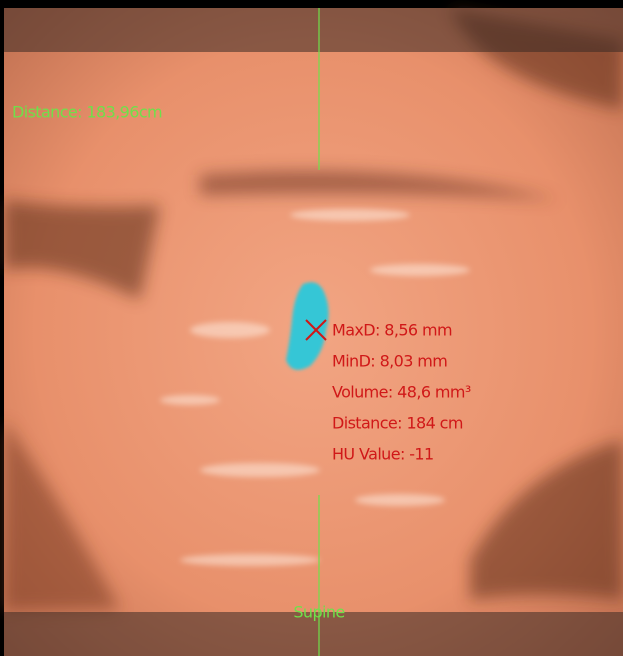 This screenshot has height=656, width=623. I want to click on lesion-distance: Distance: 184 cm, so click(397, 423).